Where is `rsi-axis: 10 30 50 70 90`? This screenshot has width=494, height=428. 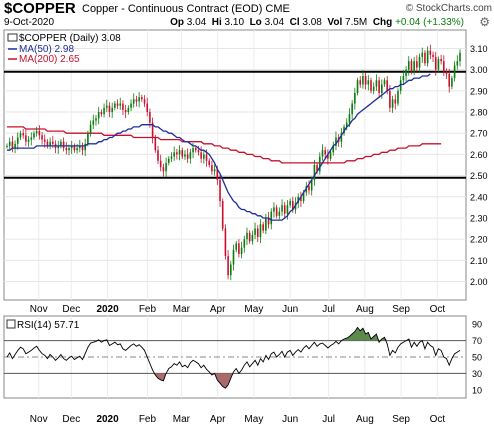
rsi-axis: 10 30 50 70 90 is located at coordinates (477, 358).